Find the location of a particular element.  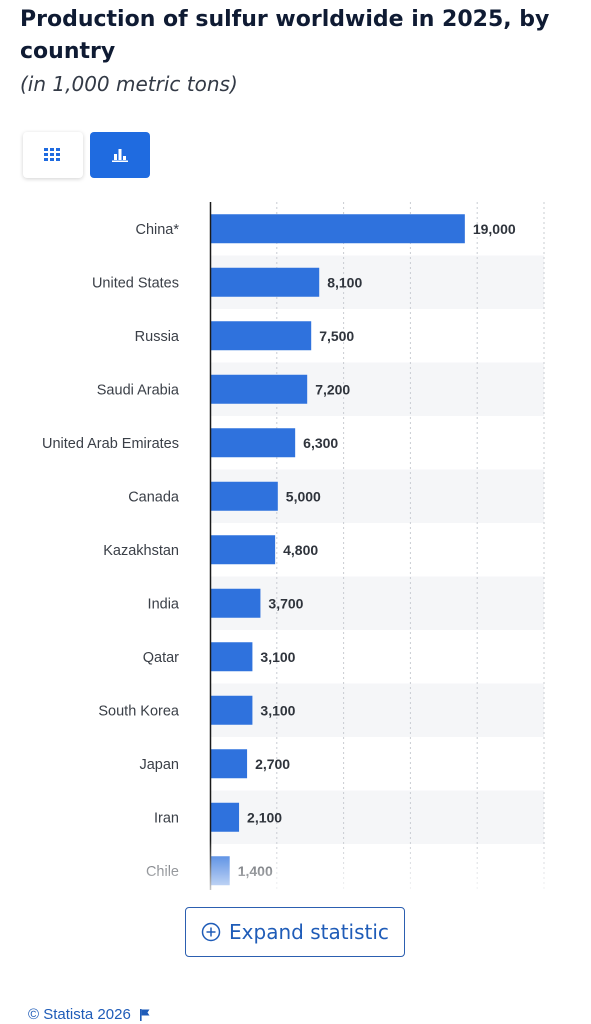

value-label: 19,000 is located at coordinates (494, 229).